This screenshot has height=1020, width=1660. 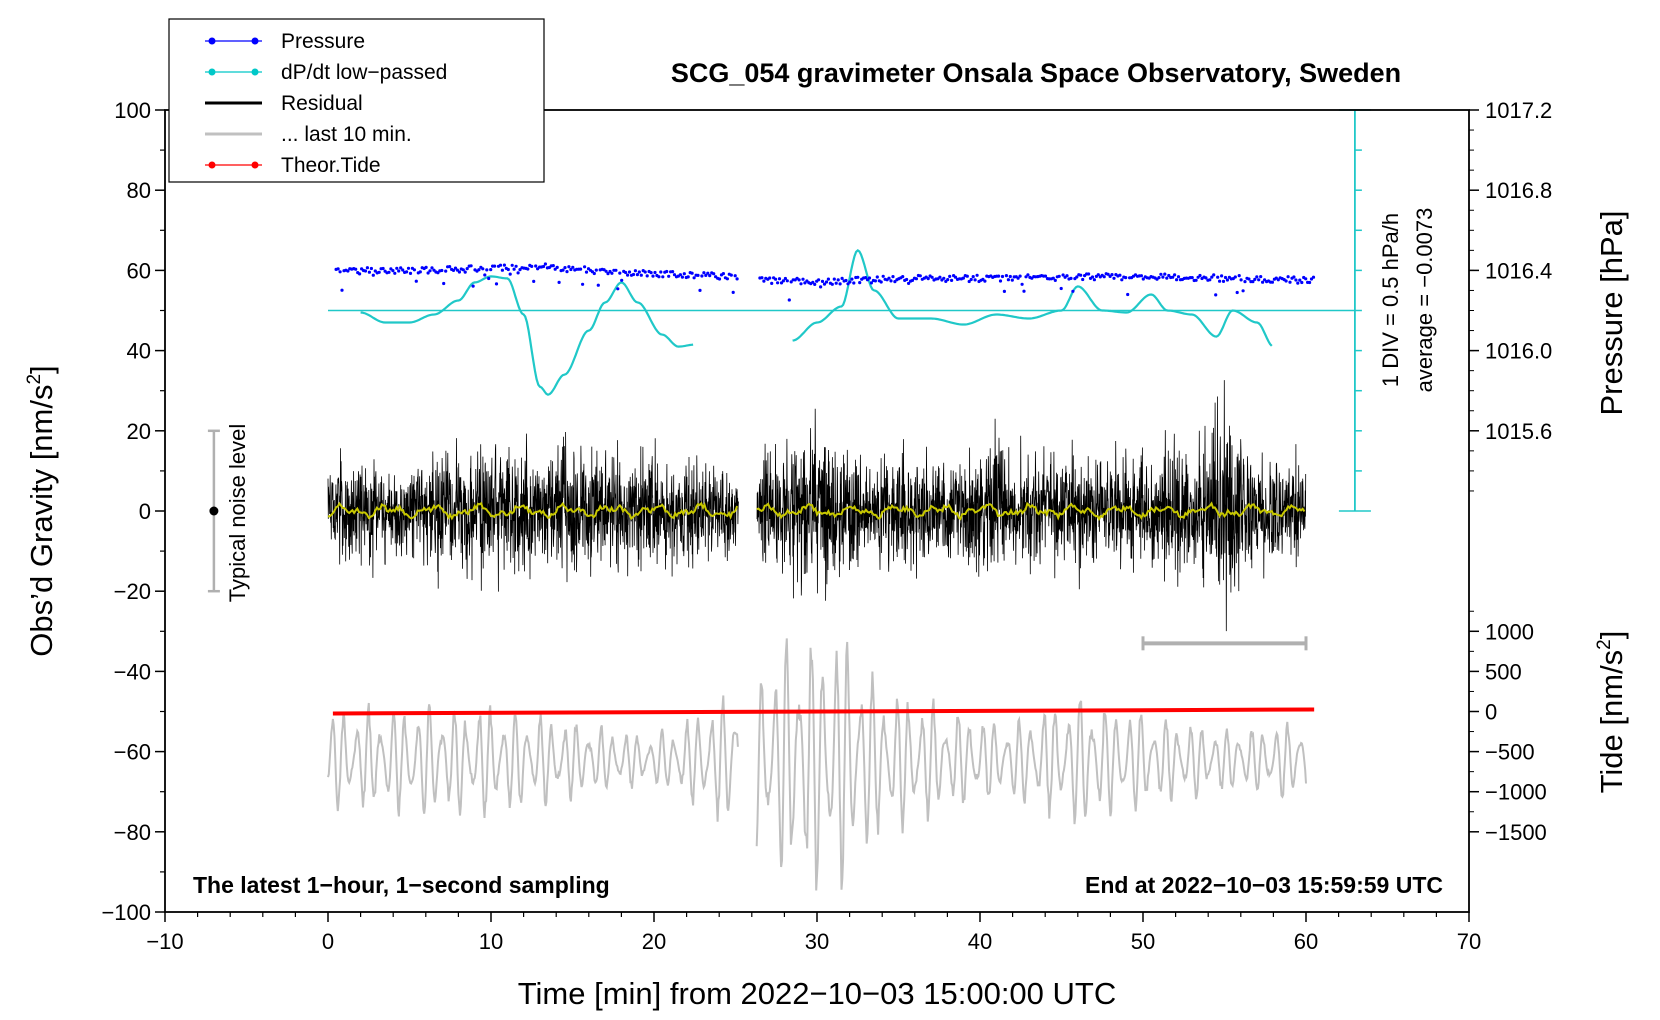 I want to click on y-tick-label: 60, so click(x=139, y=270).